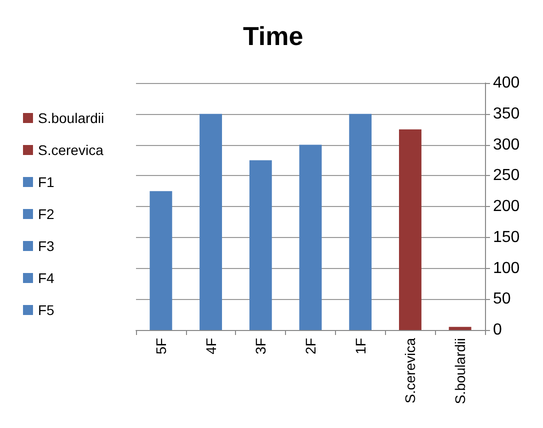  I want to click on legend-label: F4, so click(46, 278).